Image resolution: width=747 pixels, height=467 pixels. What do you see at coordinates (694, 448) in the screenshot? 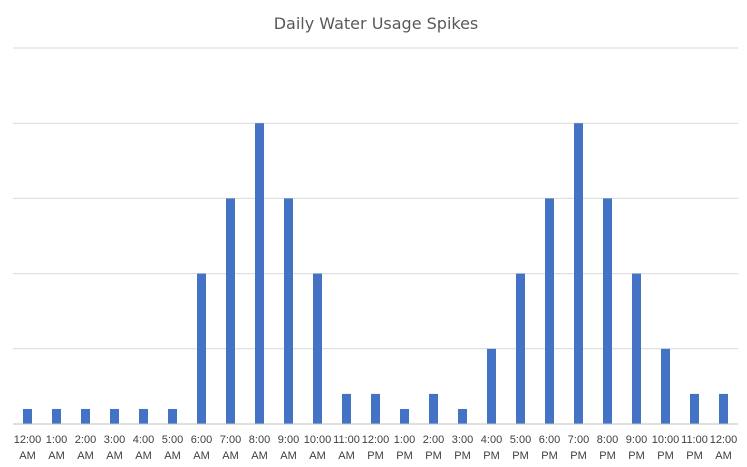
I see `x-tick-label: 11:00 PM` at bounding box center [694, 448].